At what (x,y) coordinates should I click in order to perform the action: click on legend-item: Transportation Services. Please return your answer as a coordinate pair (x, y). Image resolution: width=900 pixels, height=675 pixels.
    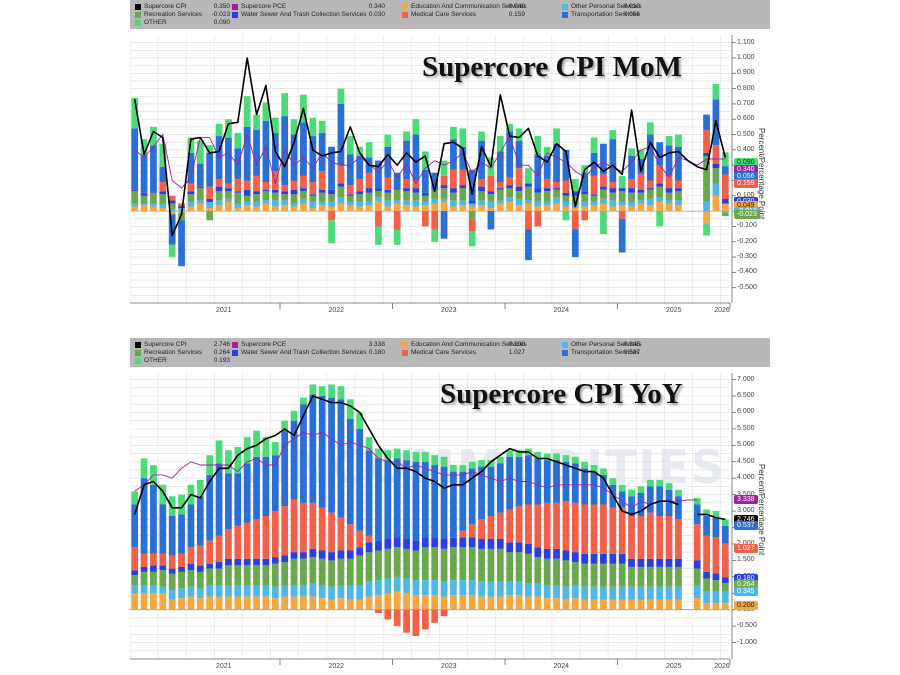
    Looking at the image, I should click on (600, 352).